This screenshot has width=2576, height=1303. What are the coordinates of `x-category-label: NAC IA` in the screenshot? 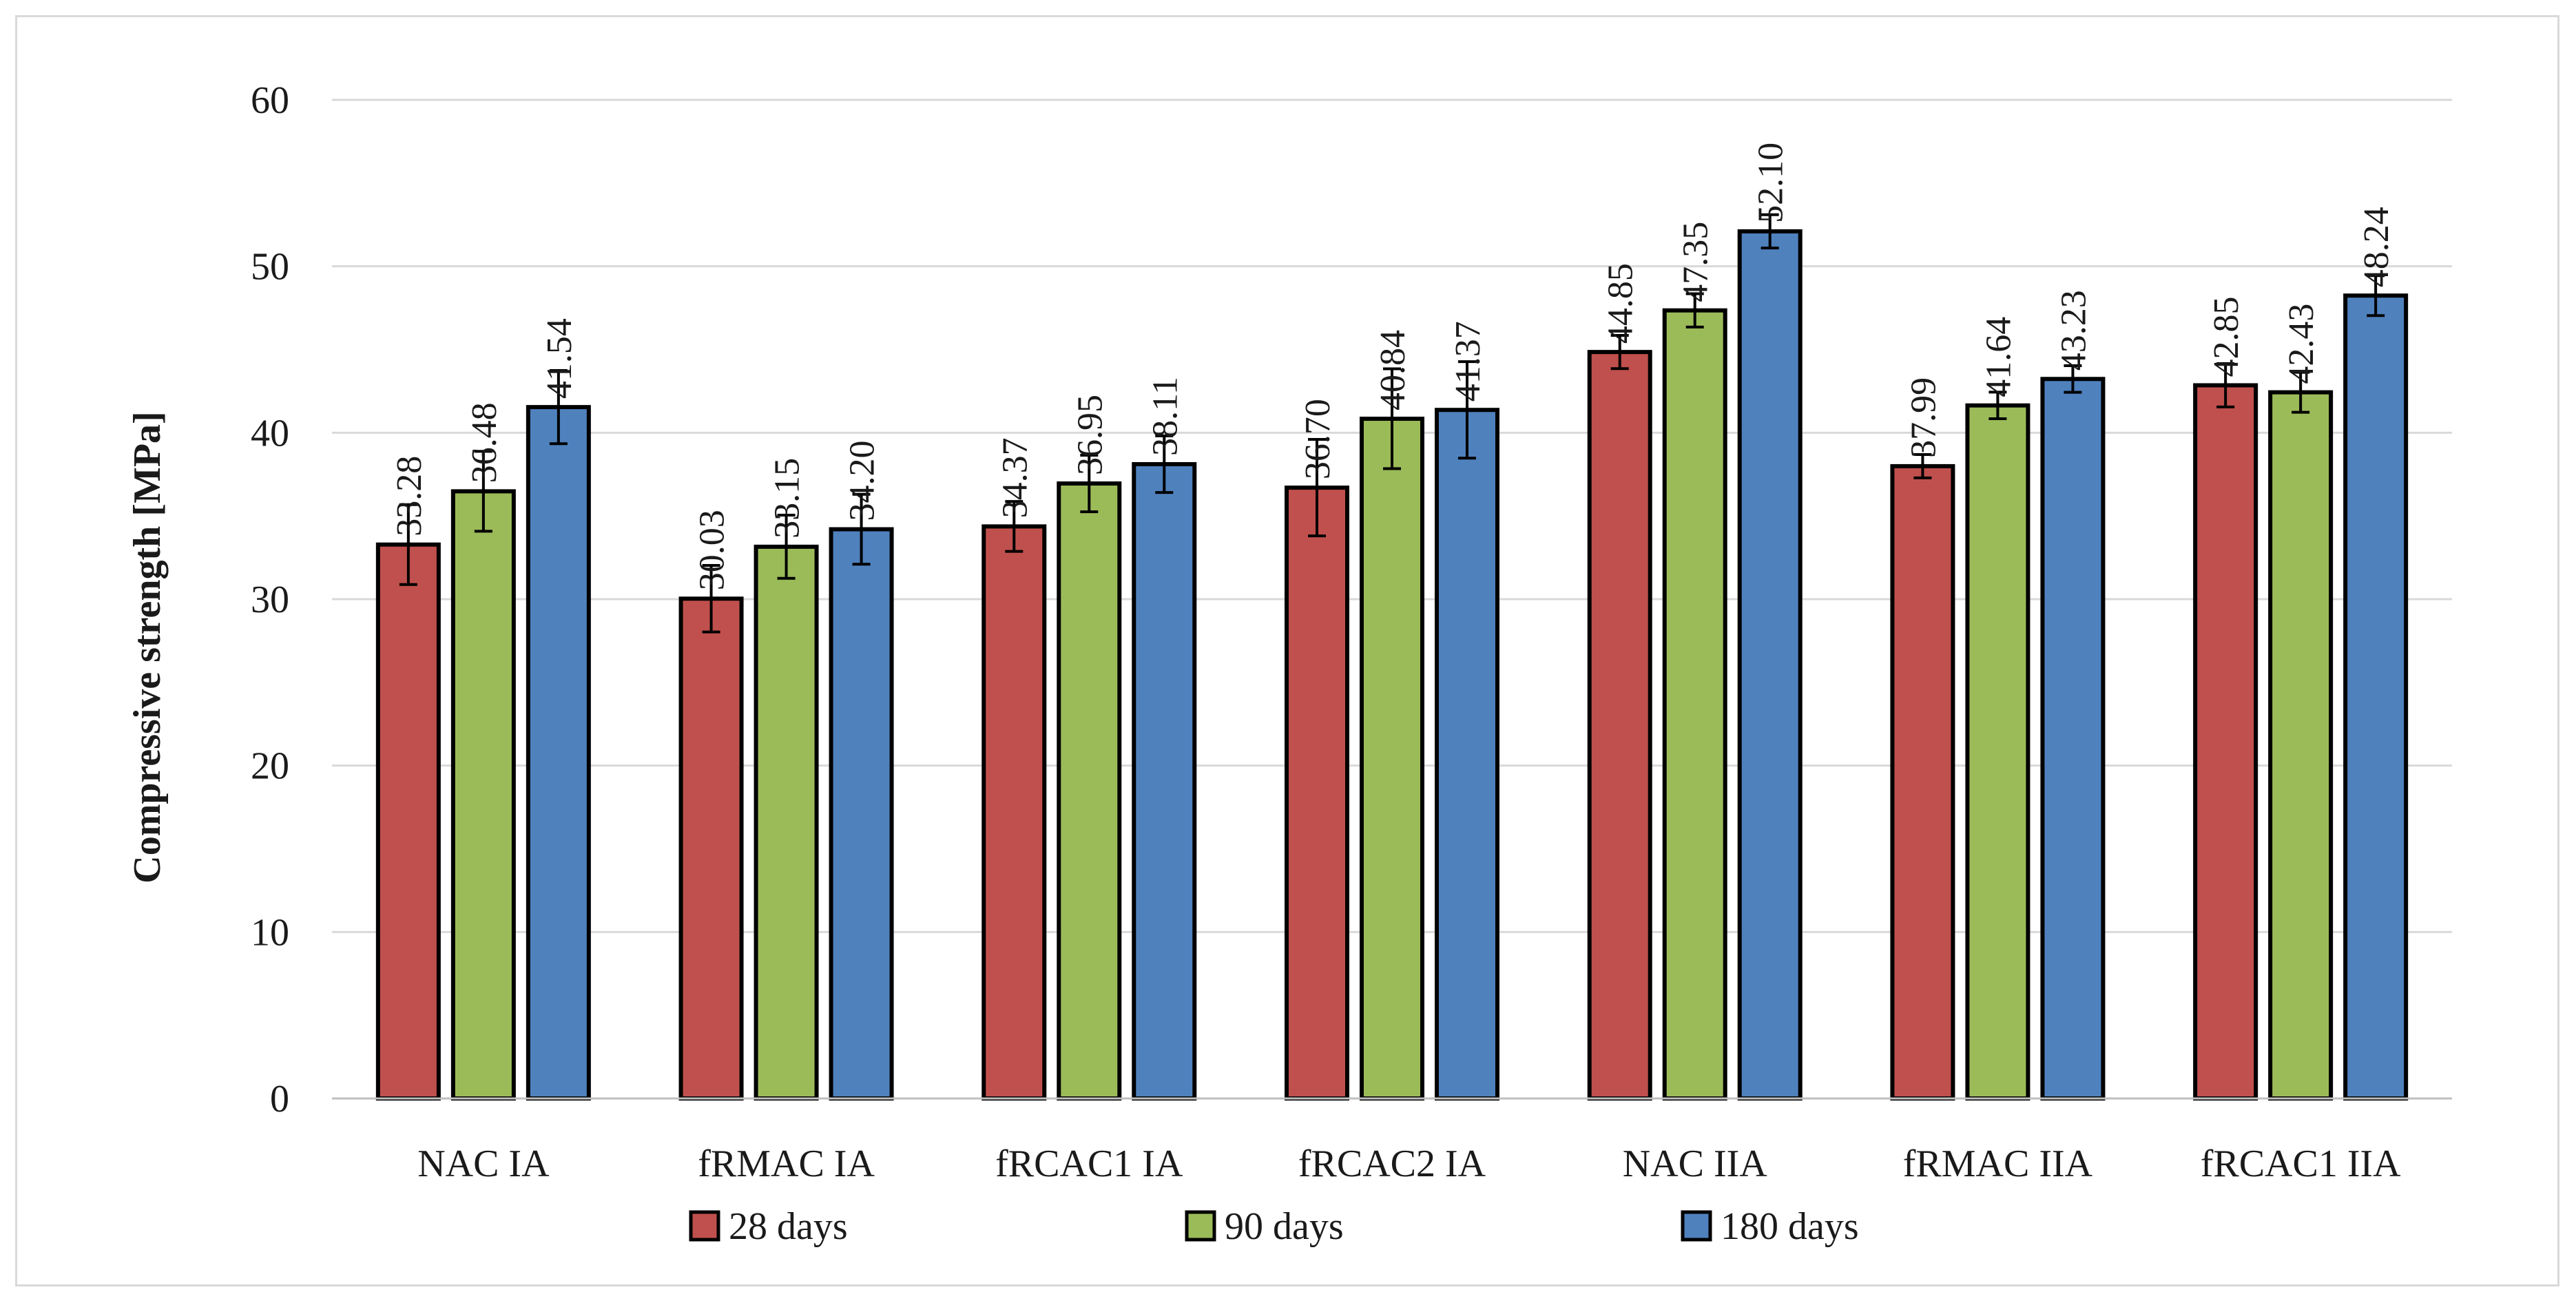 It's located at (483, 1164).